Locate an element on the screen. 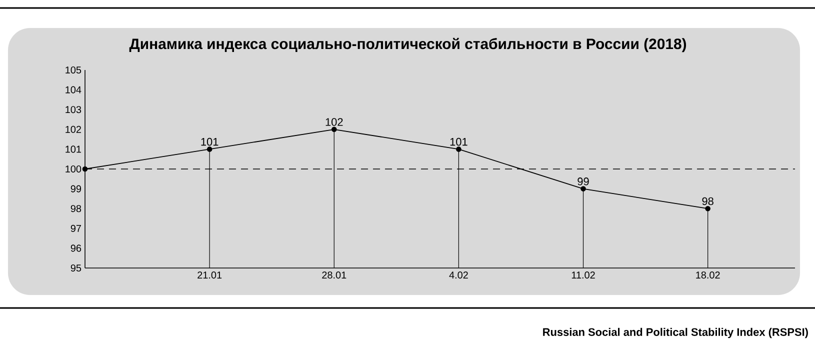  x-tick-label: 4.02 is located at coordinates (458, 275).